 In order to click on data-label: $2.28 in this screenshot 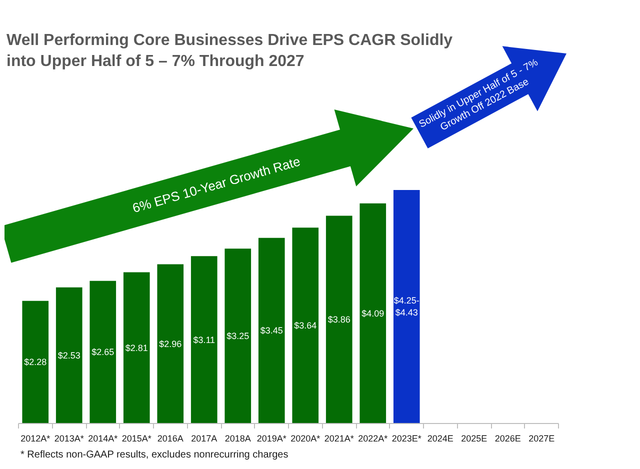, I will do `click(35, 362)`.